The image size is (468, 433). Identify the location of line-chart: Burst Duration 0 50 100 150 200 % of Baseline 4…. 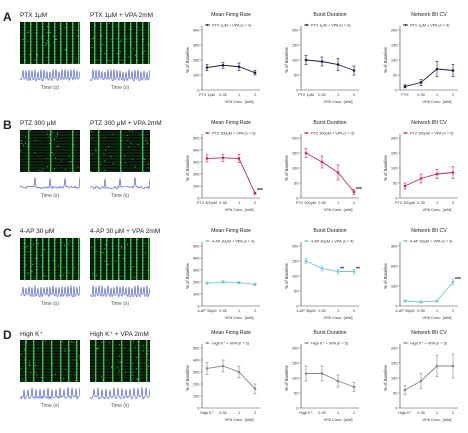
(320, 276).